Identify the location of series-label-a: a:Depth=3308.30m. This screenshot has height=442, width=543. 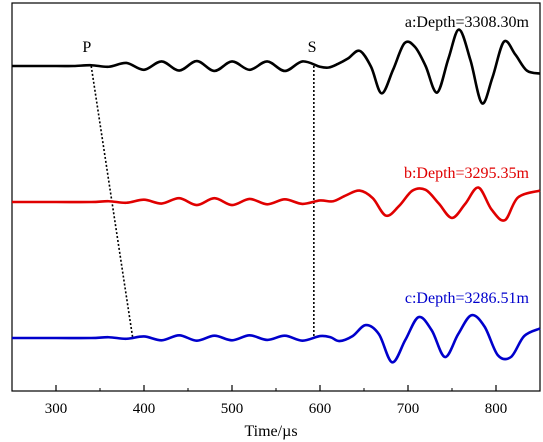
(467, 22).